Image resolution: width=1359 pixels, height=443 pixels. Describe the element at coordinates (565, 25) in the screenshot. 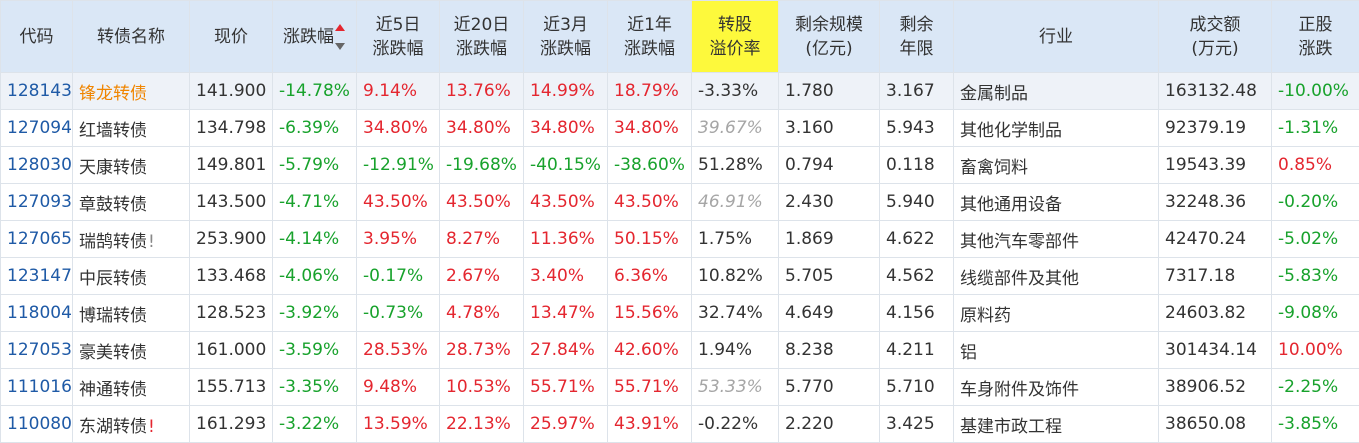

I see `header-change-3m-label: 近3月` at that location.